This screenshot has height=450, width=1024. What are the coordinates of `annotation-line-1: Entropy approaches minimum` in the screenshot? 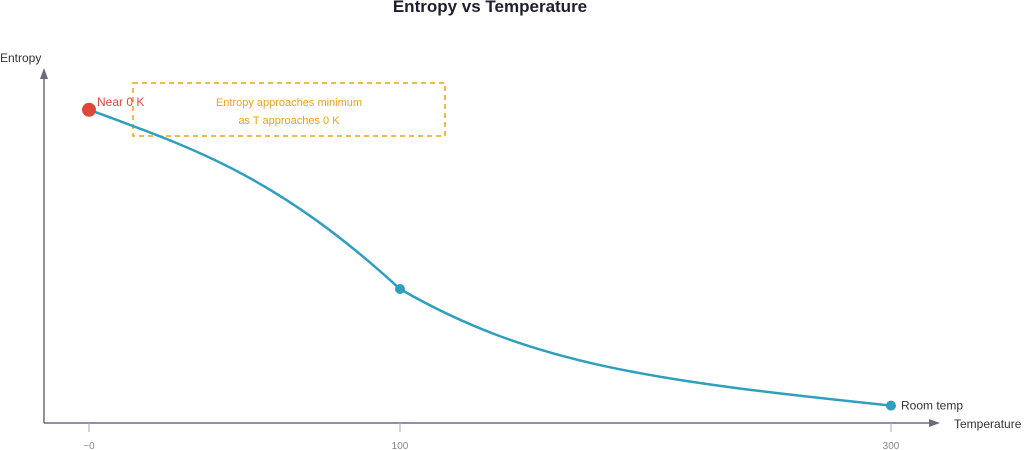 It's located at (289, 103).